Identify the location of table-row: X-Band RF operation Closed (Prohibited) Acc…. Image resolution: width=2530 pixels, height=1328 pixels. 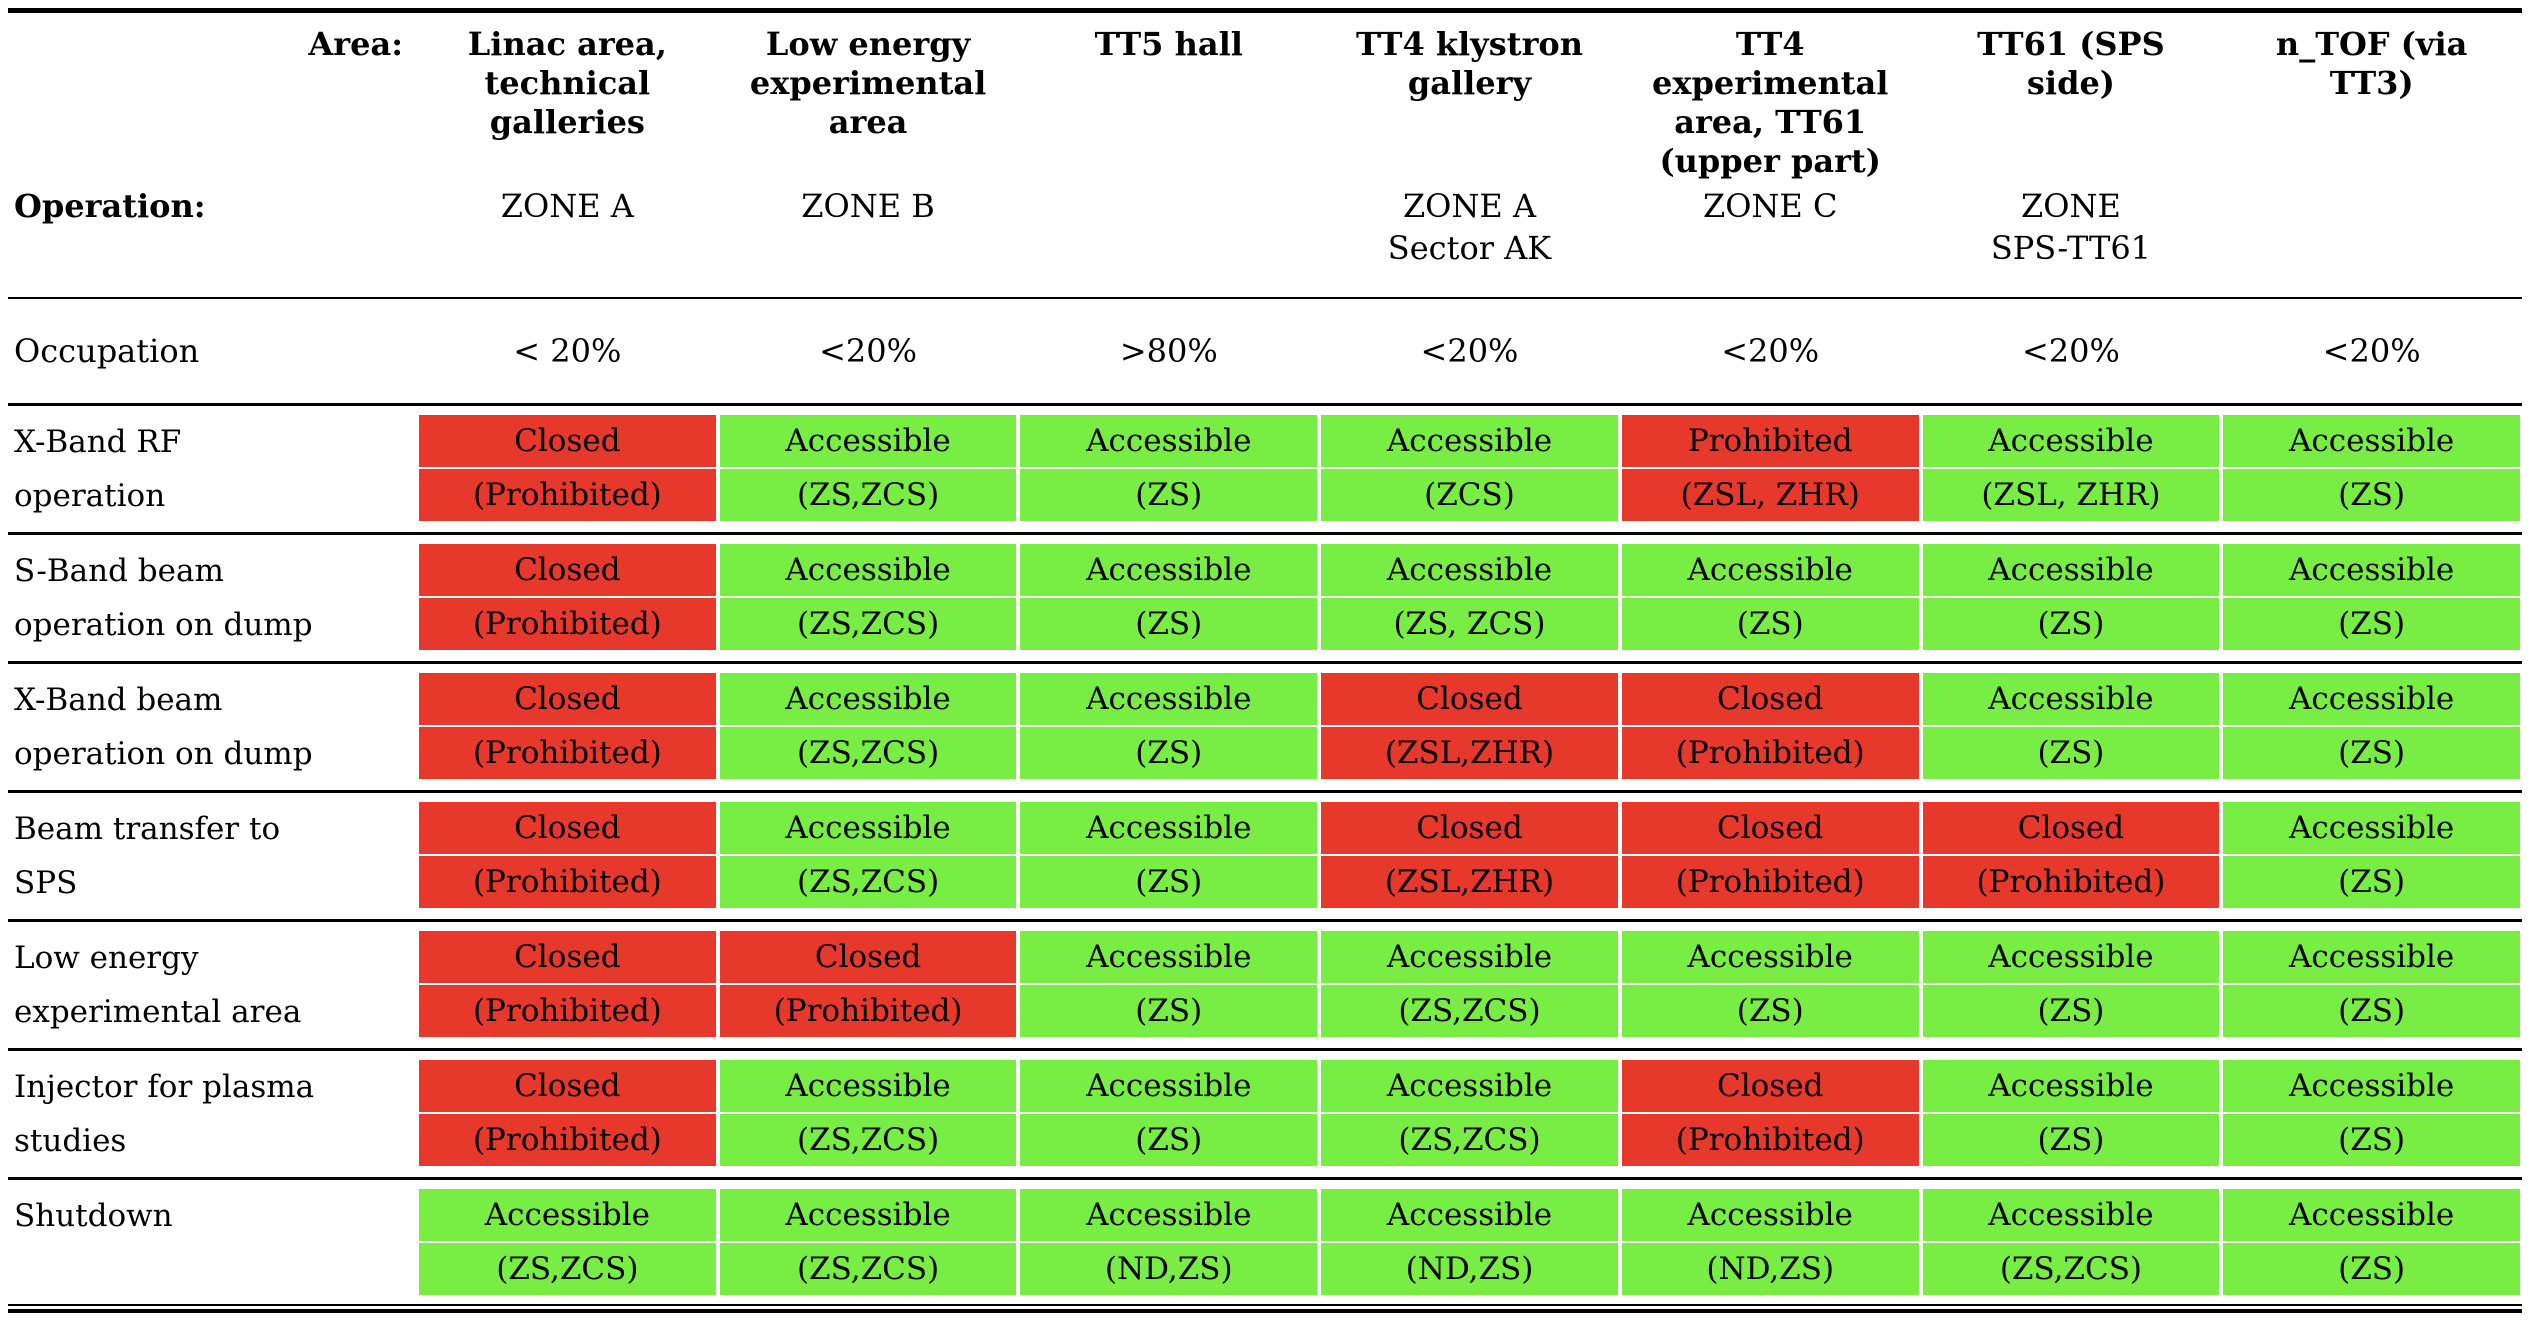
(1265, 469).